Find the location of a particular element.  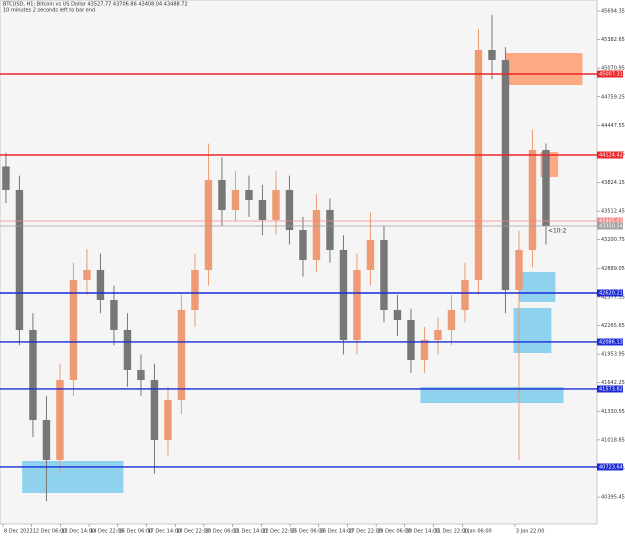

y-tick-label: 41330.55 is located at coordinates (613, 412).